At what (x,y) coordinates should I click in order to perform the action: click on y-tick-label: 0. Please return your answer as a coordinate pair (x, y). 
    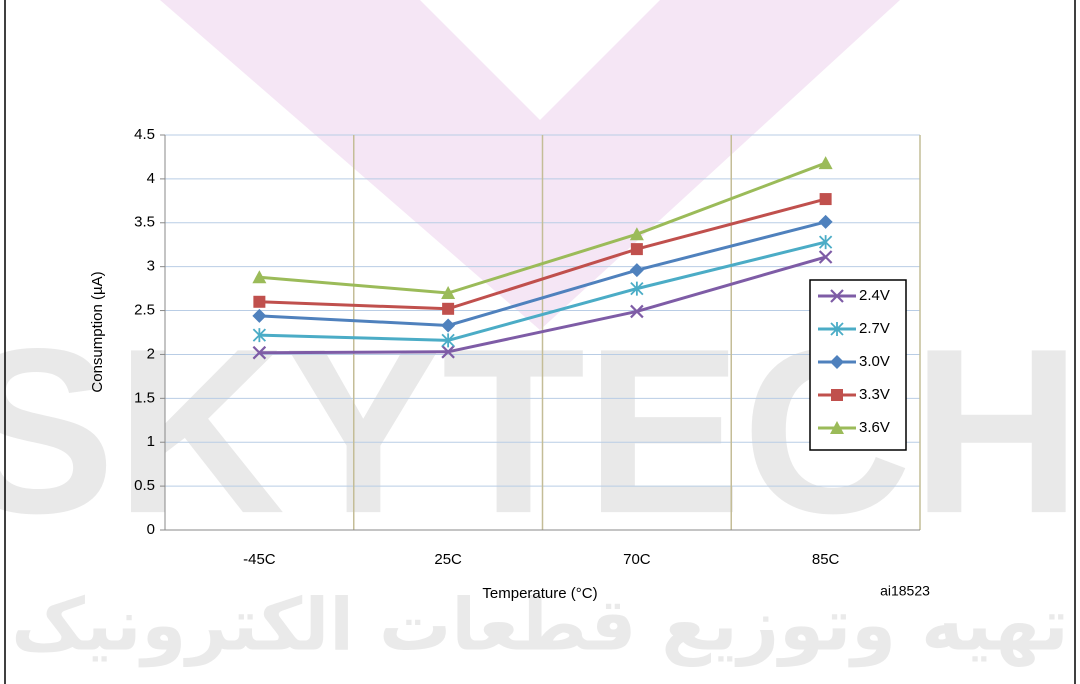
    Looking at the image, I should click on (151, 529).